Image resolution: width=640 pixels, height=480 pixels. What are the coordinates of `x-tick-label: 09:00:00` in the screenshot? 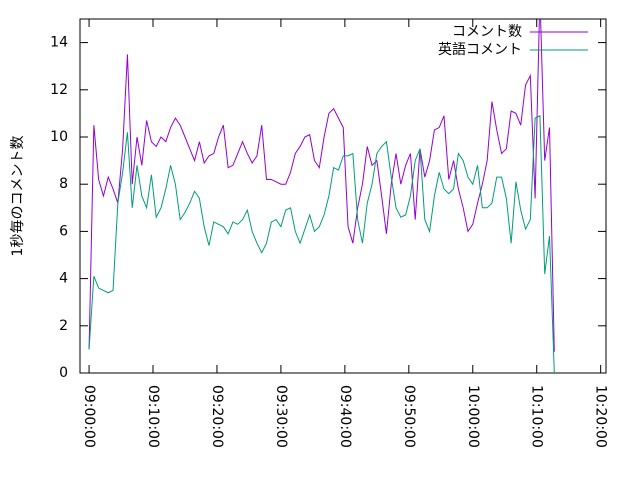 It's located at (89, 416).